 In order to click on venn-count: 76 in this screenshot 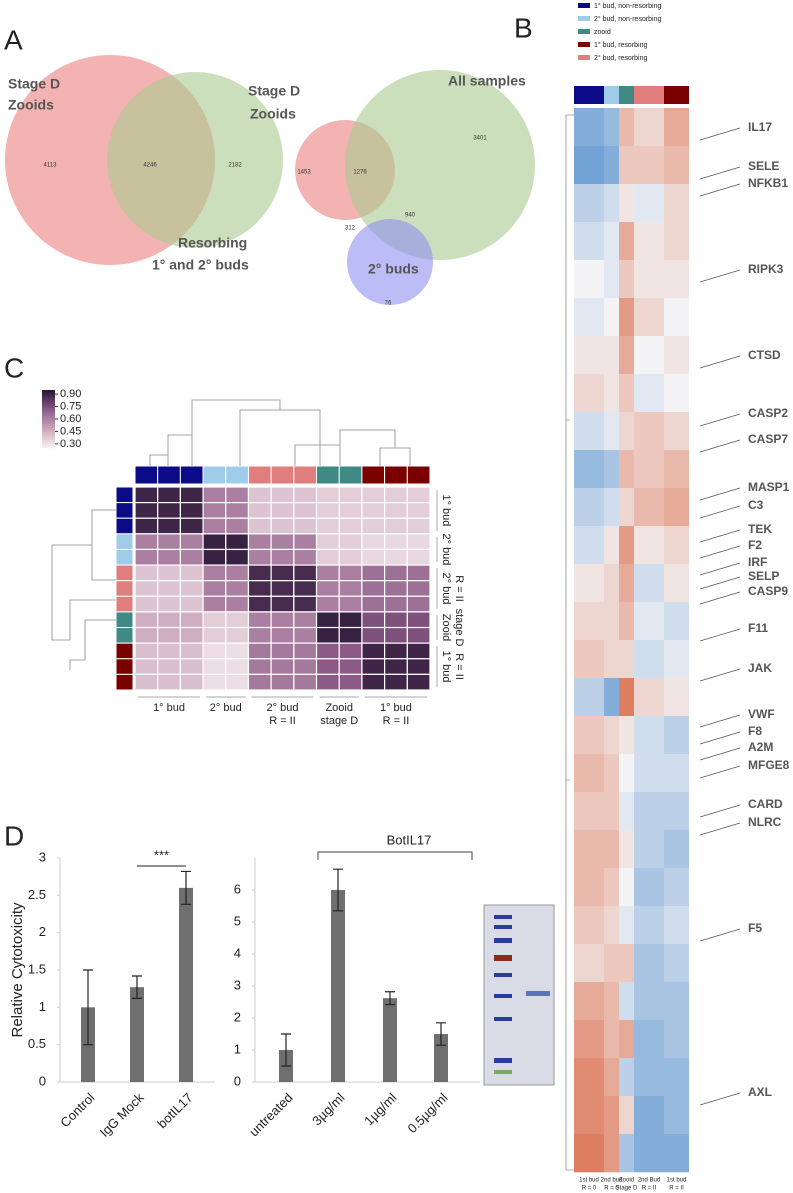, I will do `click(388, 304)`.